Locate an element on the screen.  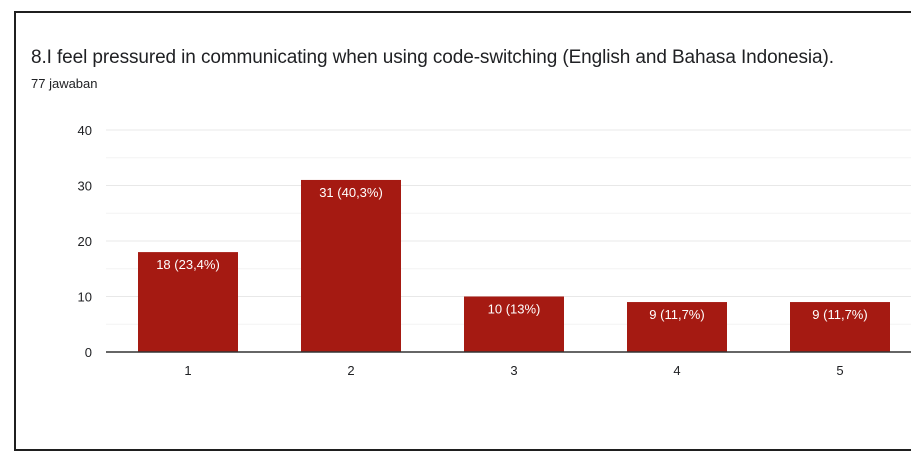
x-tick-label: 4 is located at coordinates (676, 370).